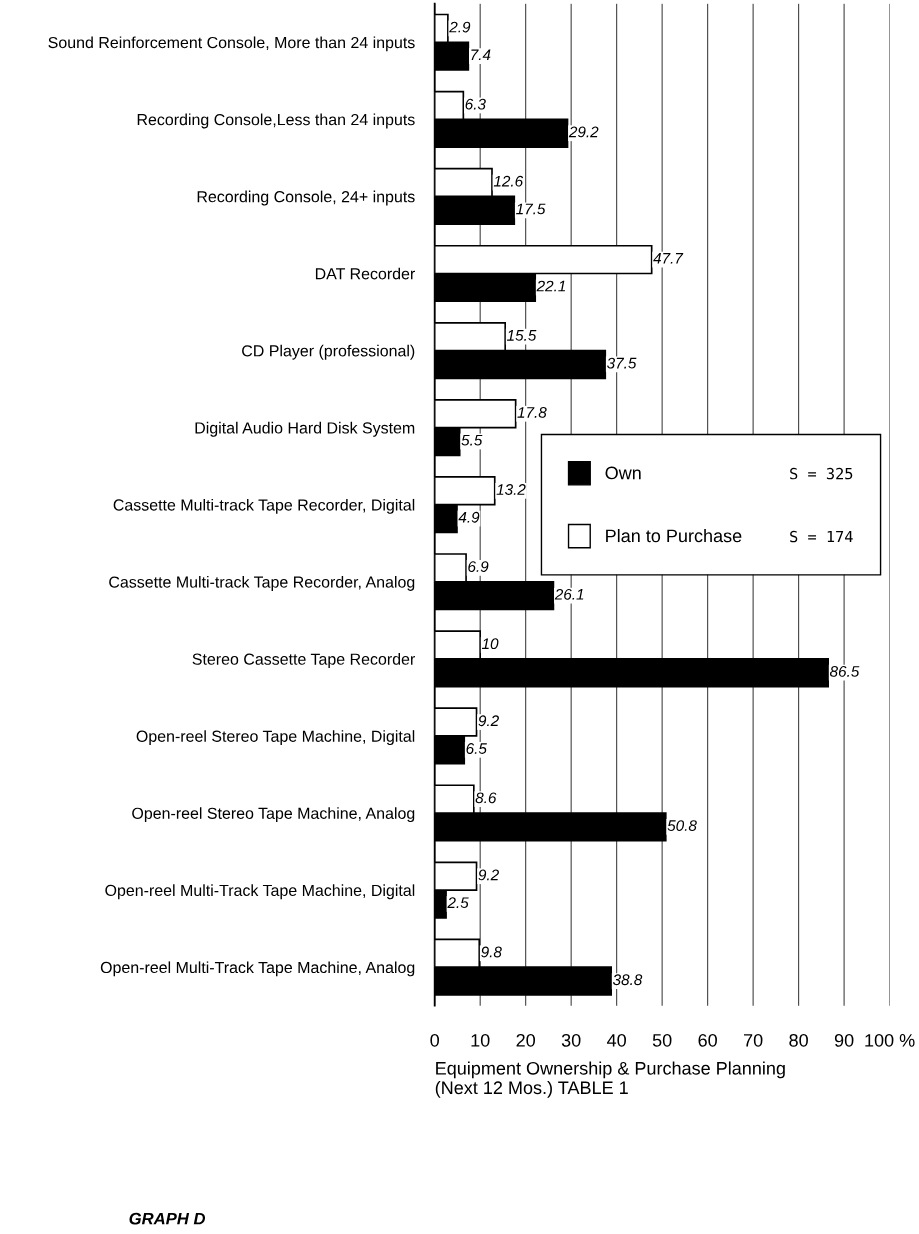  What do you see at coordinates (571, 1040) in the screenshot?
I see `x-tick-label: 30` at bounding box center [571, 1040].